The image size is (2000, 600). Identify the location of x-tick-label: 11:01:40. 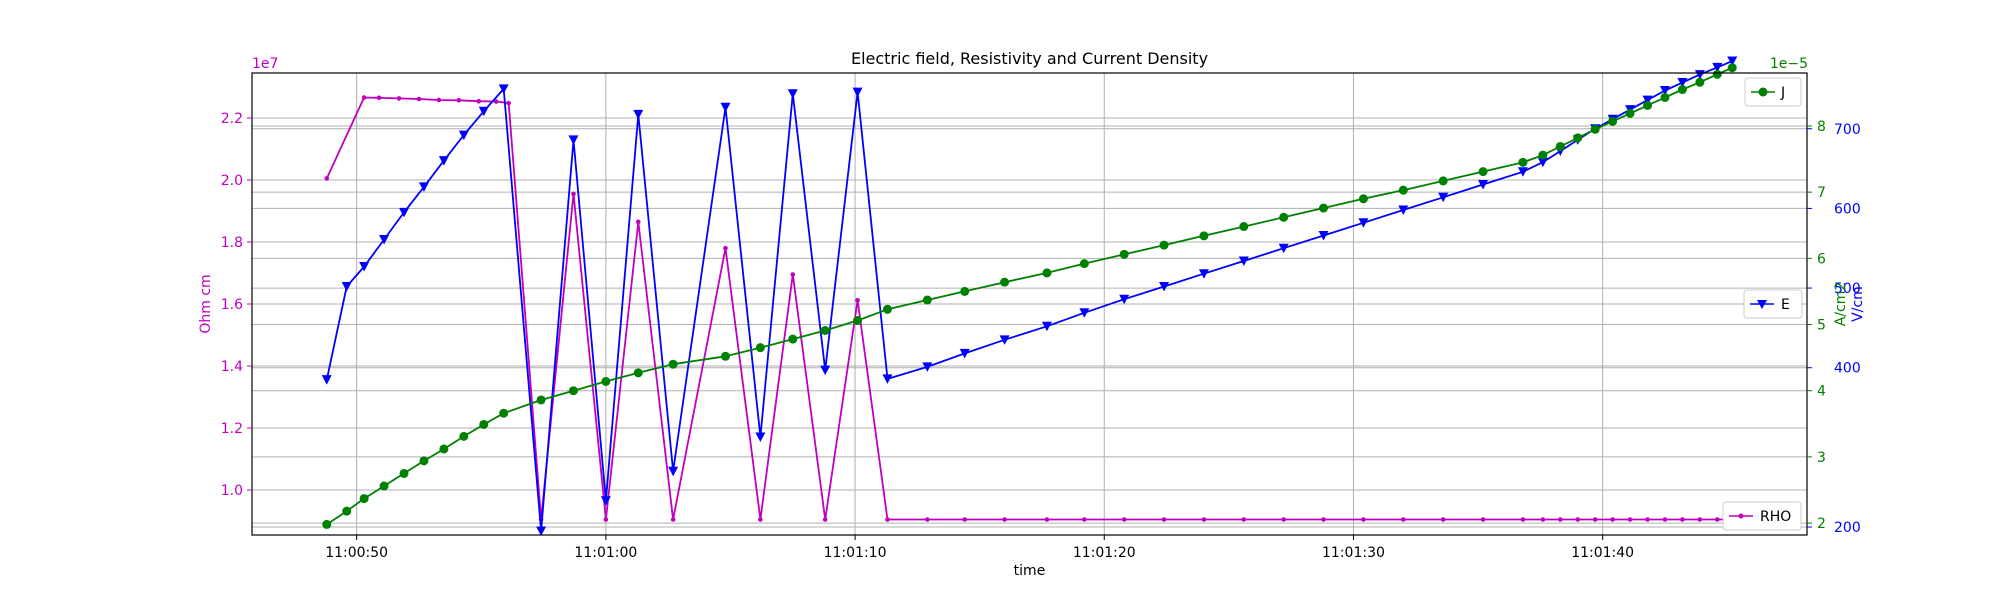
(1602, 553).